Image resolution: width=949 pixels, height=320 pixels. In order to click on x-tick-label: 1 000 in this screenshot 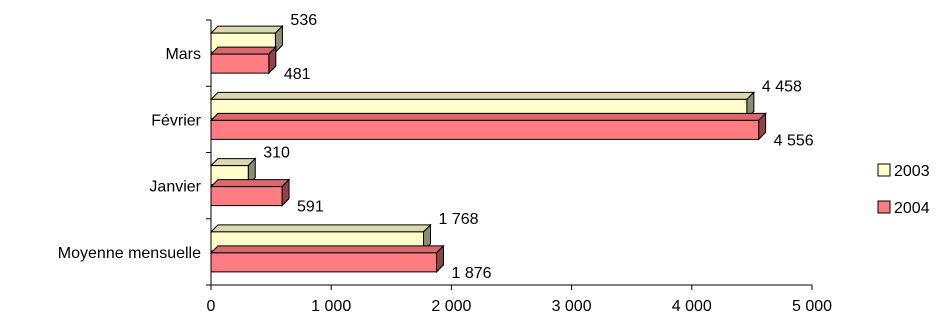, I will do `click(331, 306)`.